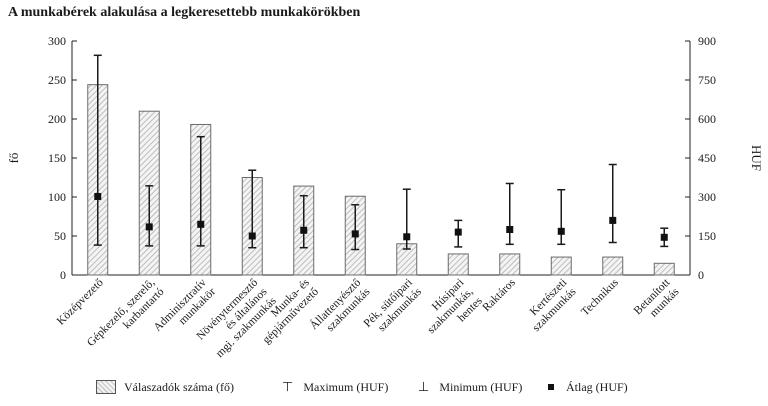  Describe the element at coordinates (707, 236) in the screenshot. I see `right-tick-label: 150` at that location.